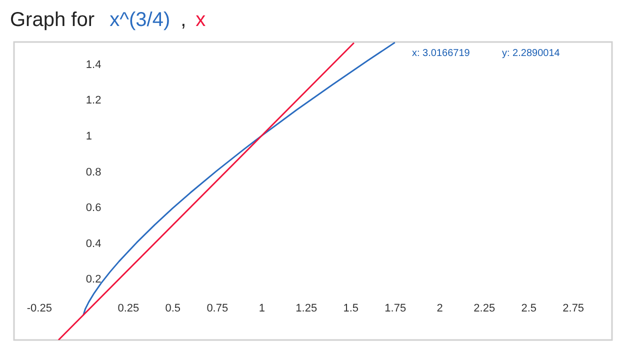  Describe the element at coordinates (94, 208) in the screenshot. I see `y-tick-label: 0.6` at that location.